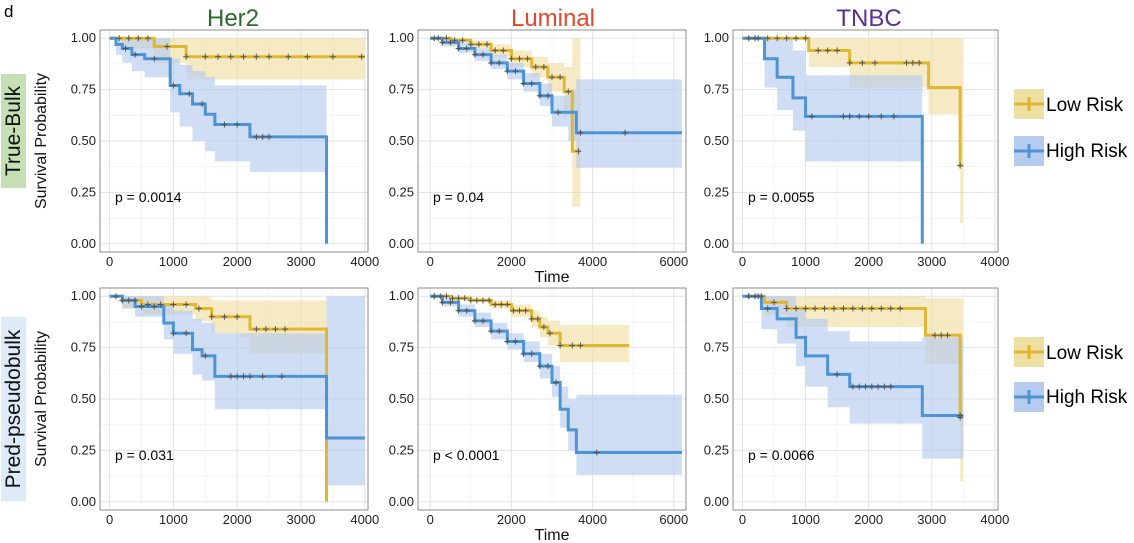  I want to click on x-tick-label: 1000, so click(805, 261).